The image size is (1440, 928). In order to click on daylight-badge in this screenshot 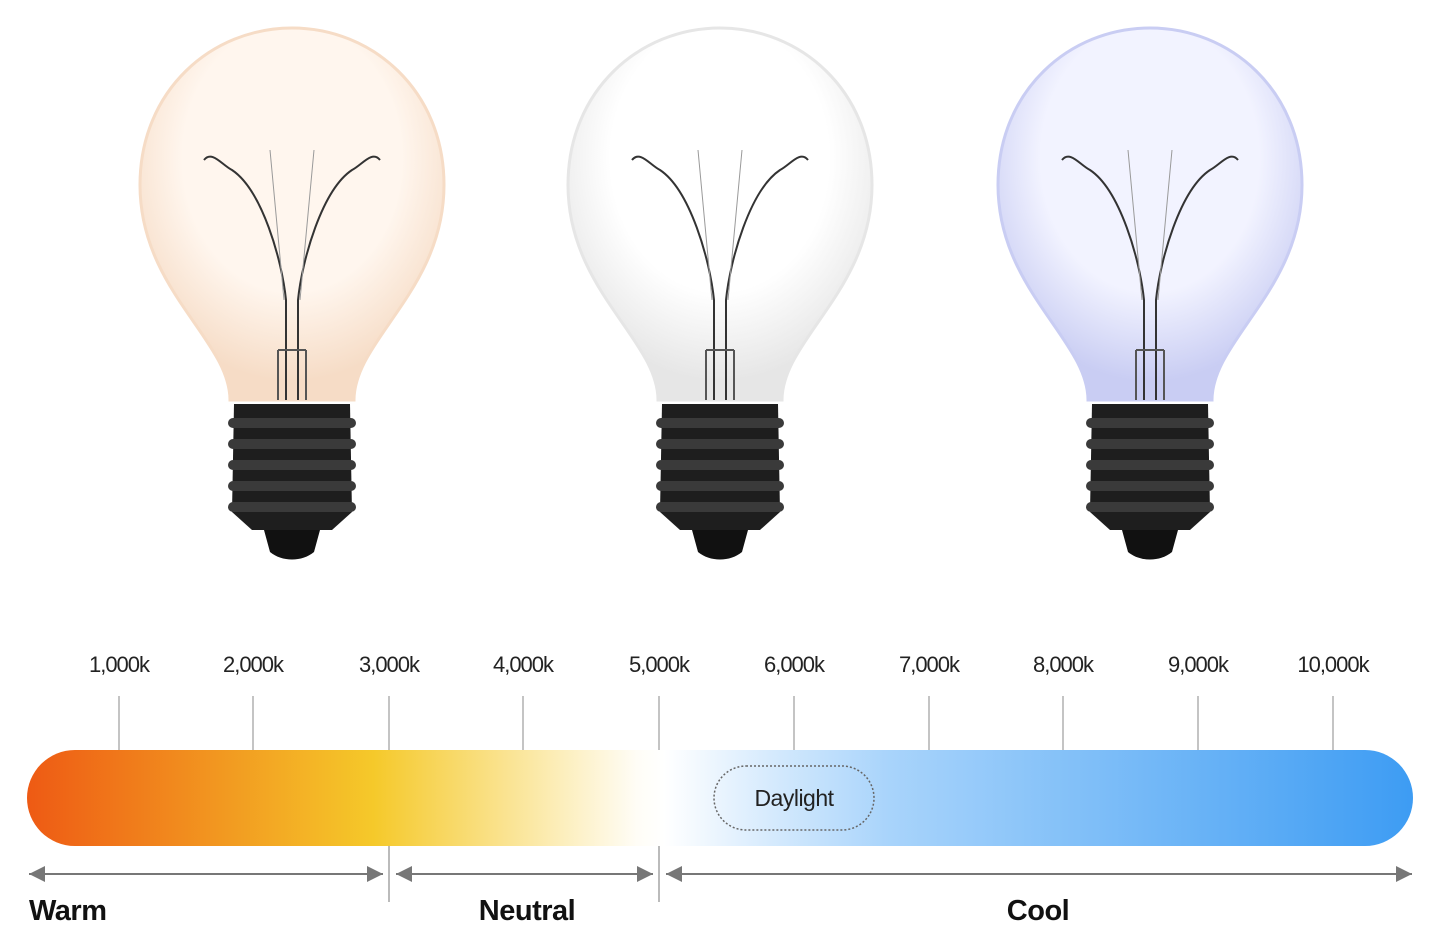, I will do `click(794, 798)`.